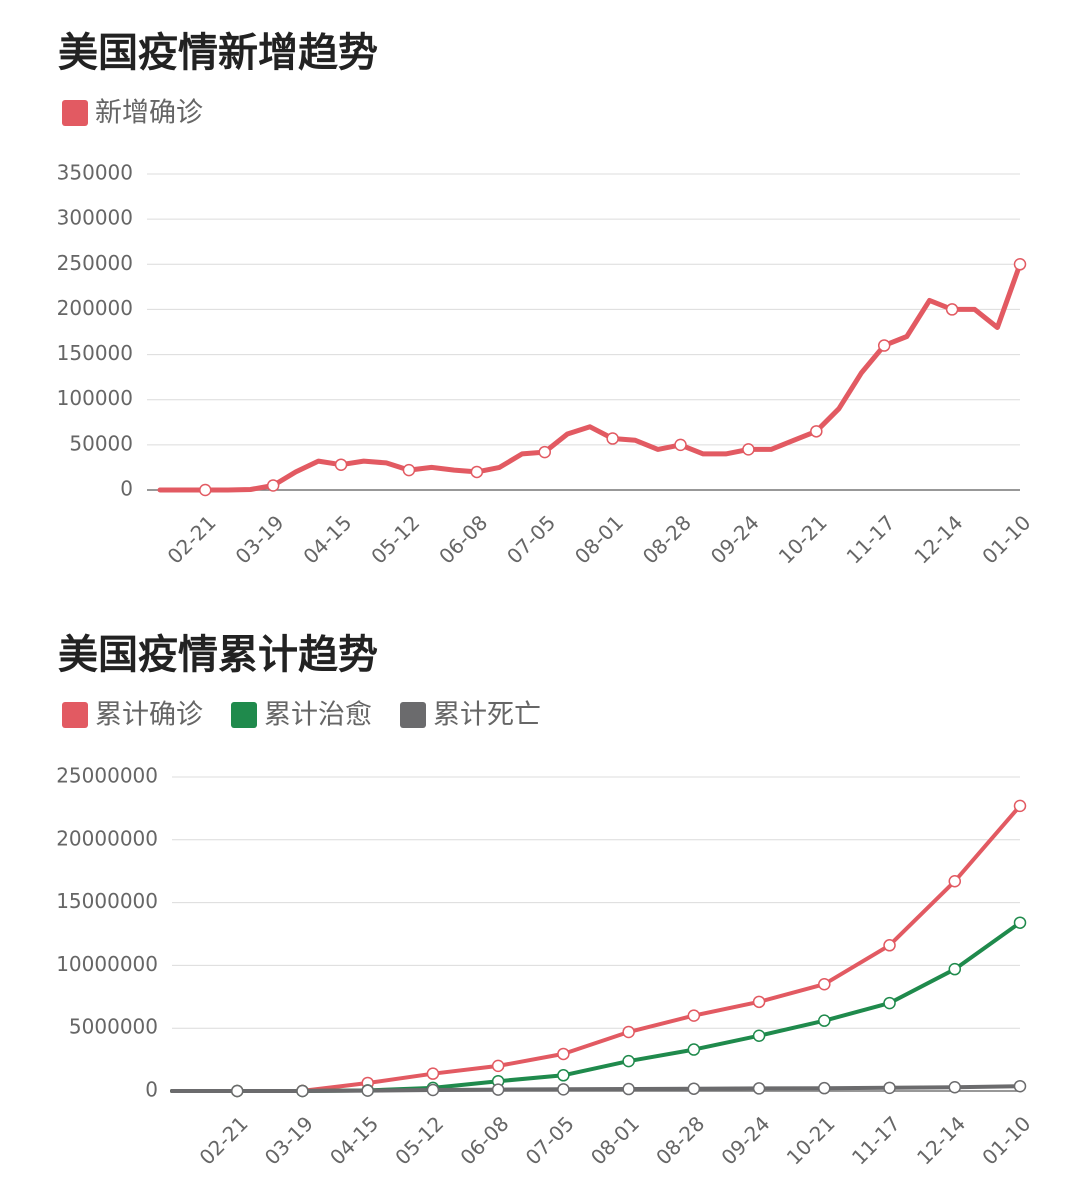 The image size is (1080, 1201). I want to click on y-tick-label: 25000000, so click(107, 776).